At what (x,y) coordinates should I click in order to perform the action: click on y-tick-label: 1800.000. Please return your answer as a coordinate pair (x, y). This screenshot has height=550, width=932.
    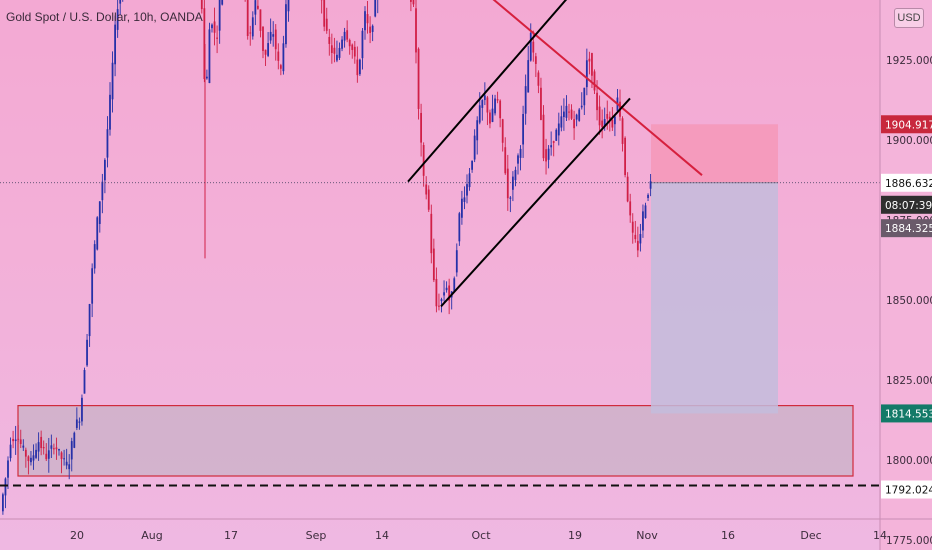
    Looking at the image, I should click on (909, 461).